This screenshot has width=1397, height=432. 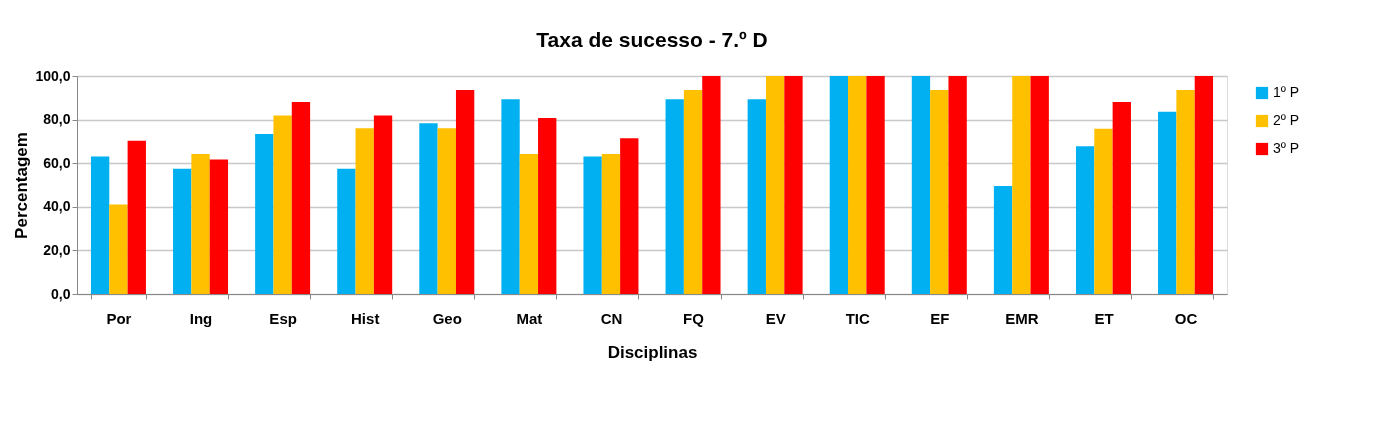 I want to click on legend-label: 3º P, so click(x=1286, y=148).